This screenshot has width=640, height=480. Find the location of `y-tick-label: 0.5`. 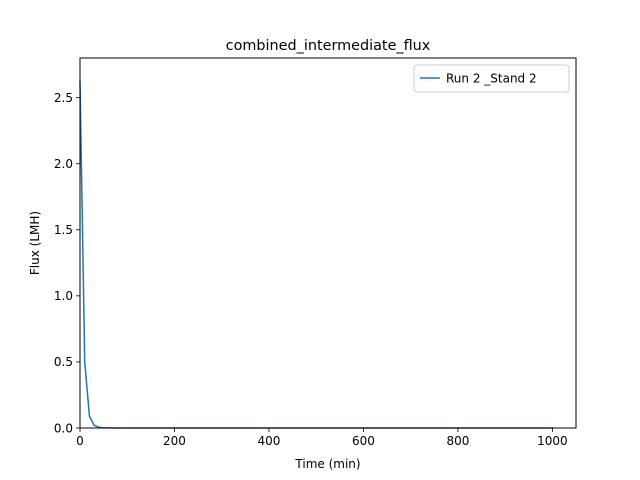

y-tick-label: 0.5 is located at coordinates (63, 362).